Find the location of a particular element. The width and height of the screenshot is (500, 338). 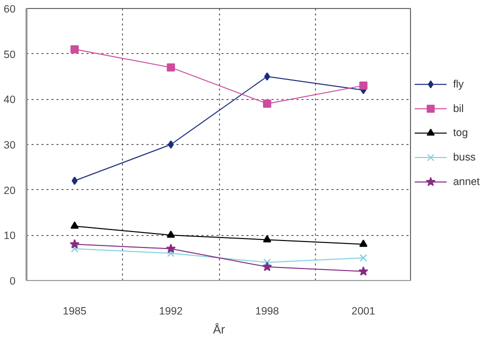

x-tick-label: 1998 is located at coordinates (267, 312).